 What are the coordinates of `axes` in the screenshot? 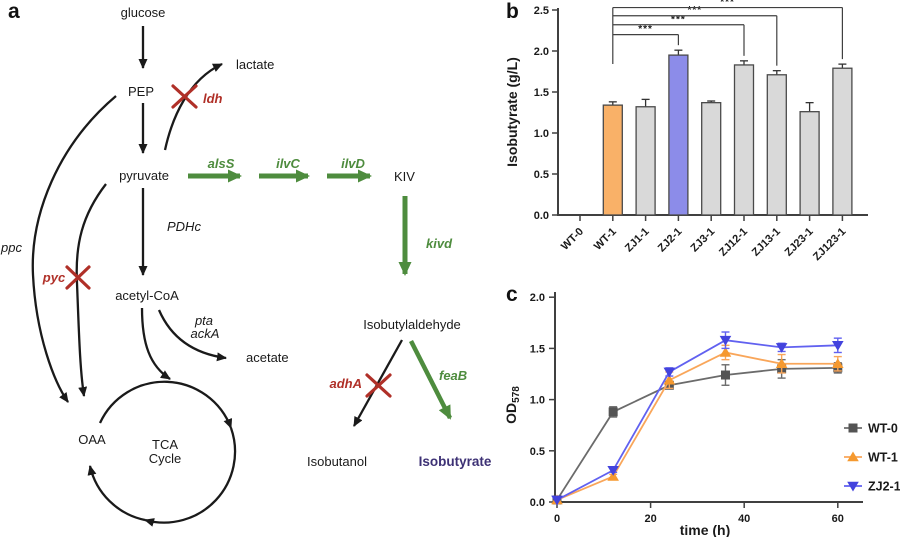 It's located at (708, 397).